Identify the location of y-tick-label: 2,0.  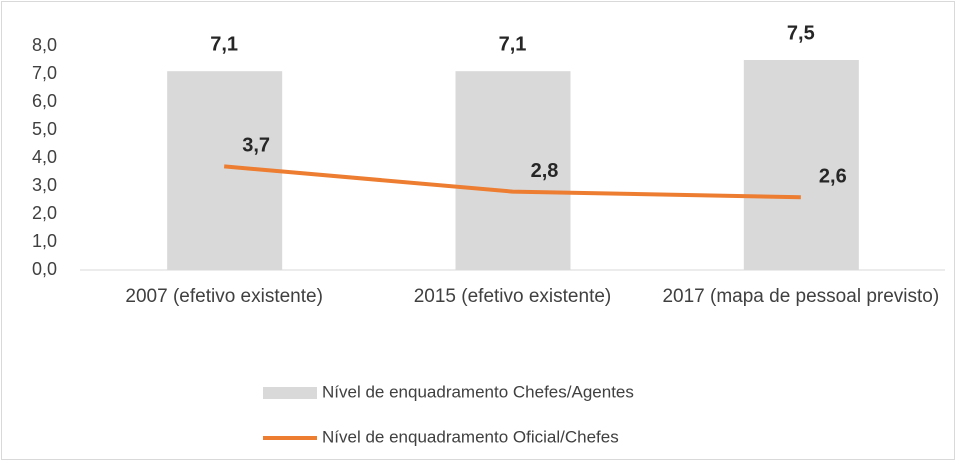
(44, 213).